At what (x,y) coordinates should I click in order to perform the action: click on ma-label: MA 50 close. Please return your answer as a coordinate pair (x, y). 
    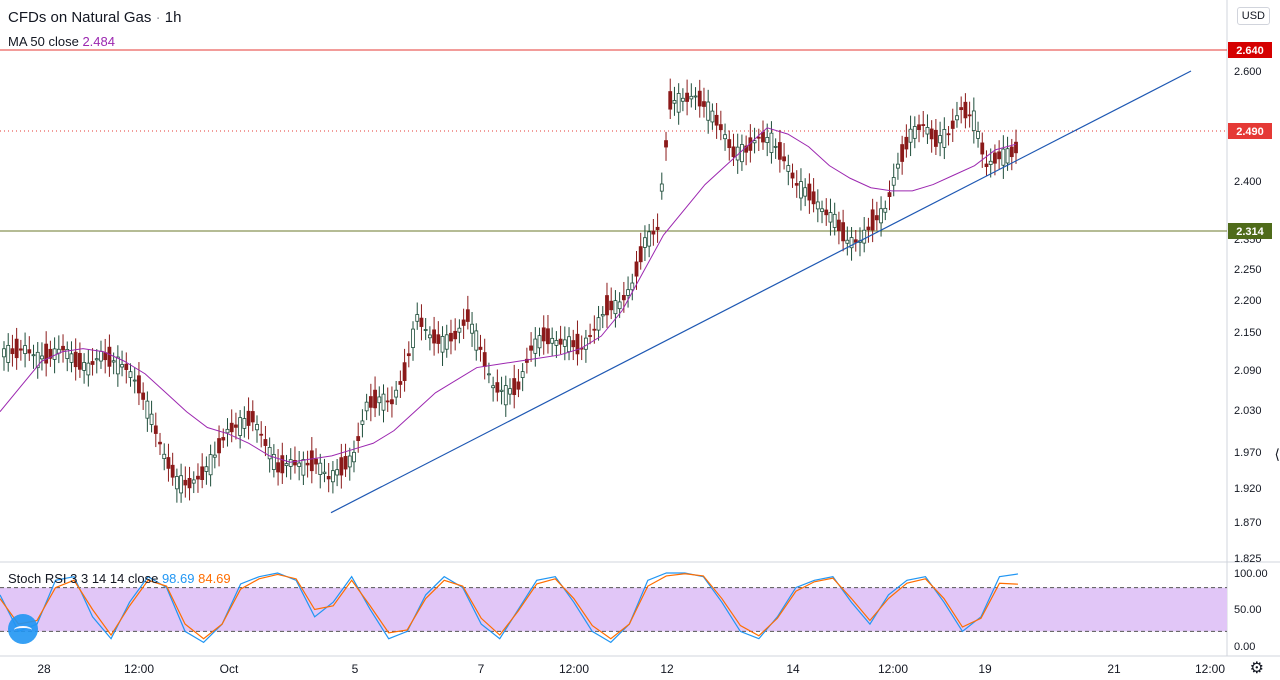
    Looking at the image, I should click on (43, 41).